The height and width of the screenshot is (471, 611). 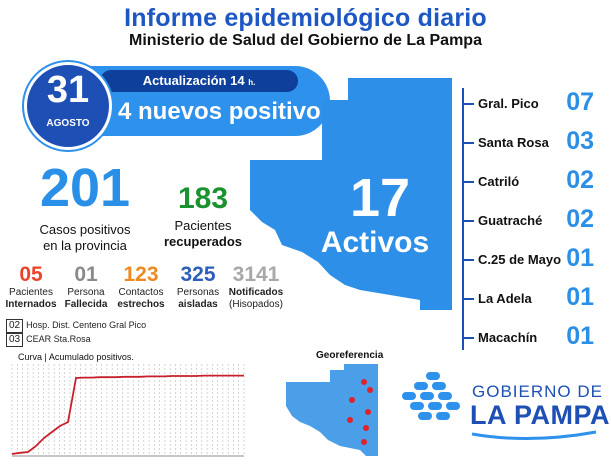 I want to click on stat-label-line2: Fallecida, so click(x=86, y=304).